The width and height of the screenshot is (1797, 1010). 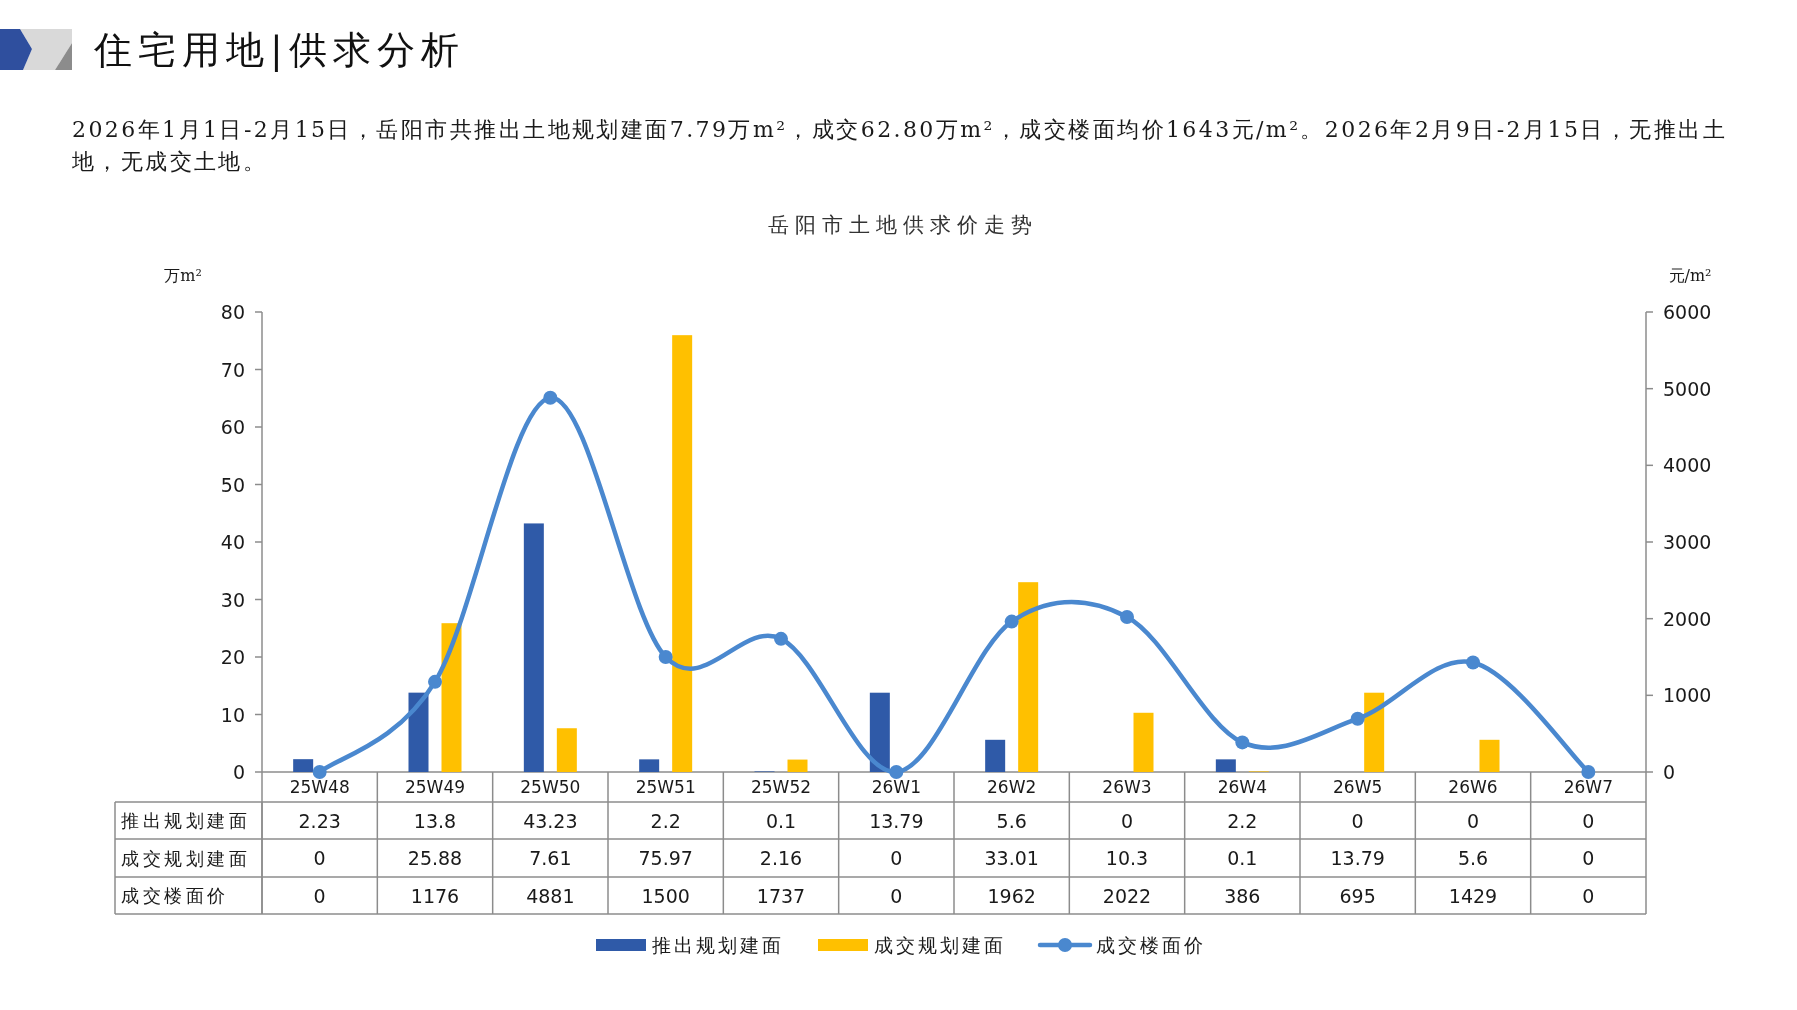 What do you see at coordinates (1687, 695) in the screenshot?
I see `y2-tick-label: 1000` at bounding box center [1687, 695].